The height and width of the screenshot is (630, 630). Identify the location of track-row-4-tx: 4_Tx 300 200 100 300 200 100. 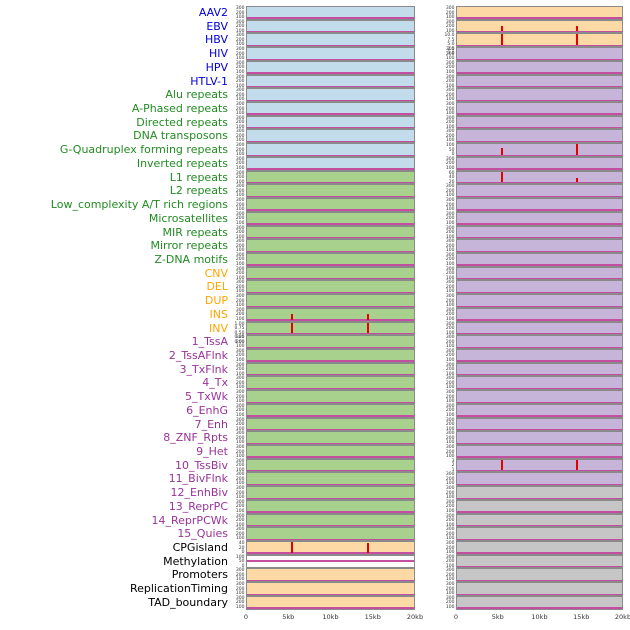
(315, 383).